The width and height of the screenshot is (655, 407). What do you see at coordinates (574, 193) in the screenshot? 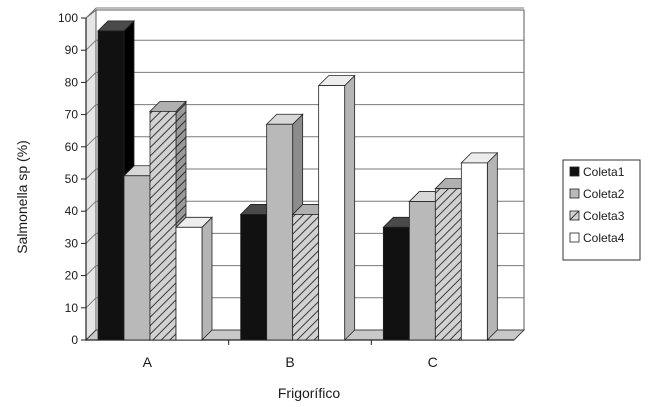
I see `legend-swatch-coleta2` at bounding box center [574, 193].